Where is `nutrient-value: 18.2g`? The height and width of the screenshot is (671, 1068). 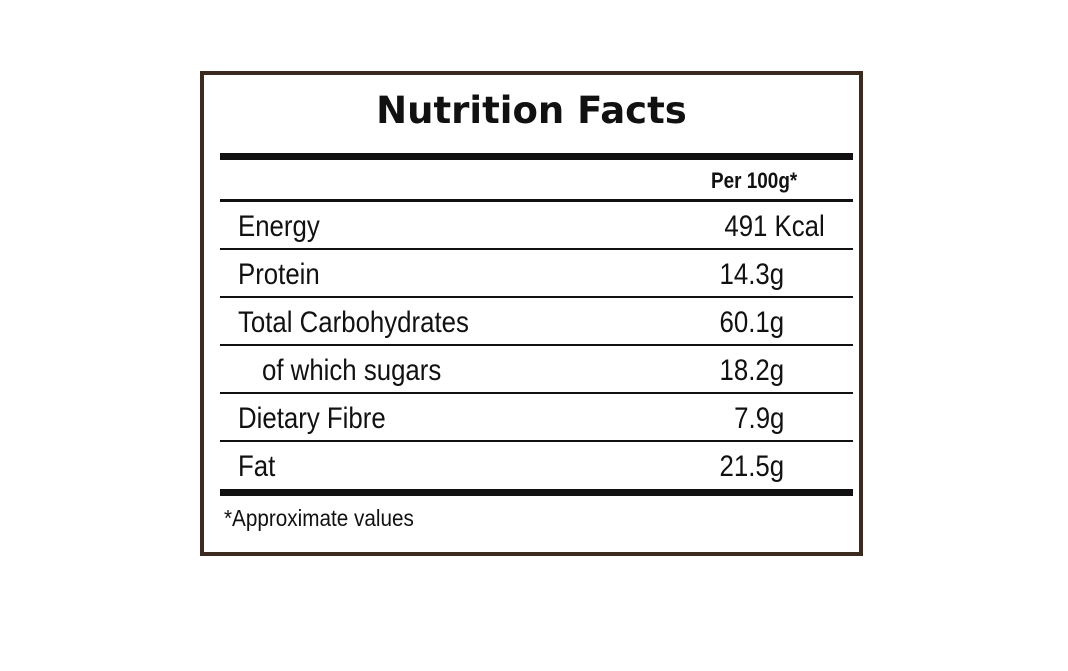 nutrient-value: 18.2g is located at coordinates (751, 370).